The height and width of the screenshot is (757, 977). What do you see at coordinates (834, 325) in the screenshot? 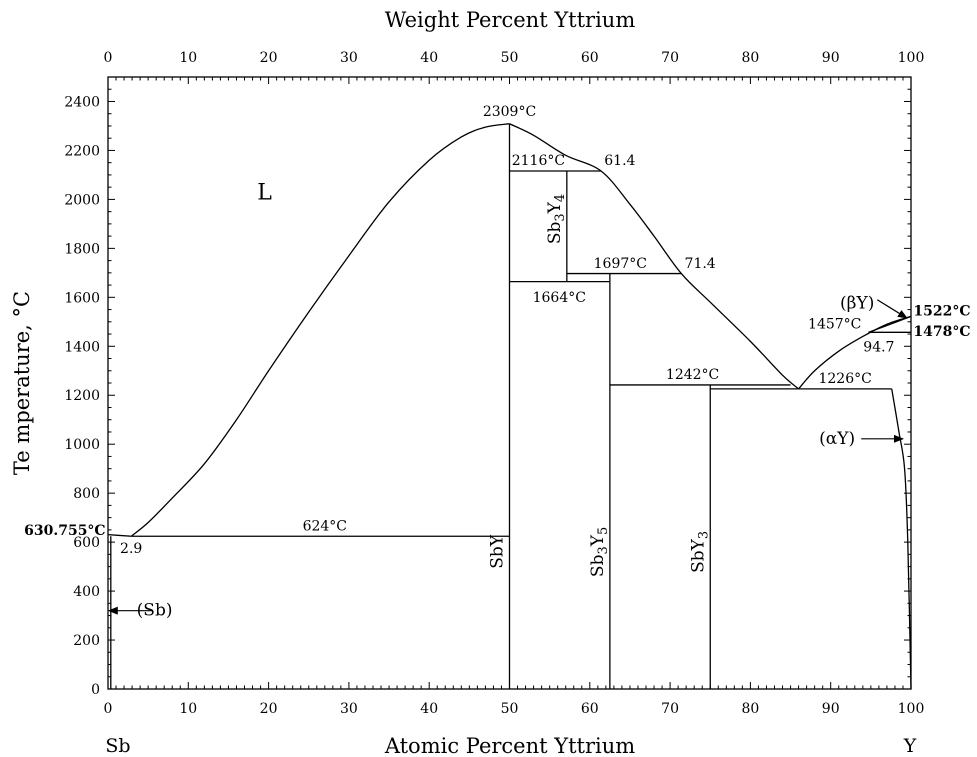
I see `annotation: 1457°C` at bounding box center [834, 325].